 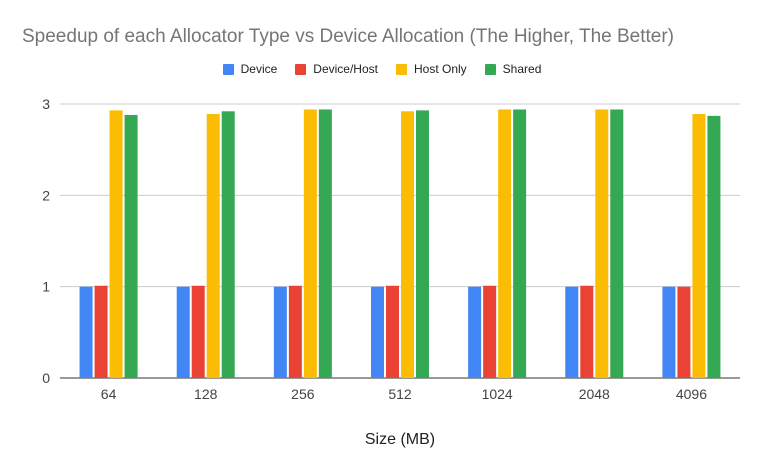 What do you see at coordinates (572, 332) in the screenshot?
I see `bar-device-2048` at bounding box center [572, 332].